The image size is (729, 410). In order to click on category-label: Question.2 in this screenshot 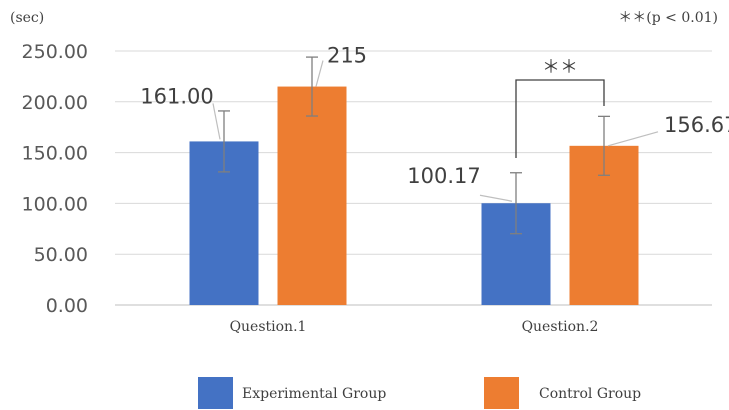, I will do `click(560, 327)`.